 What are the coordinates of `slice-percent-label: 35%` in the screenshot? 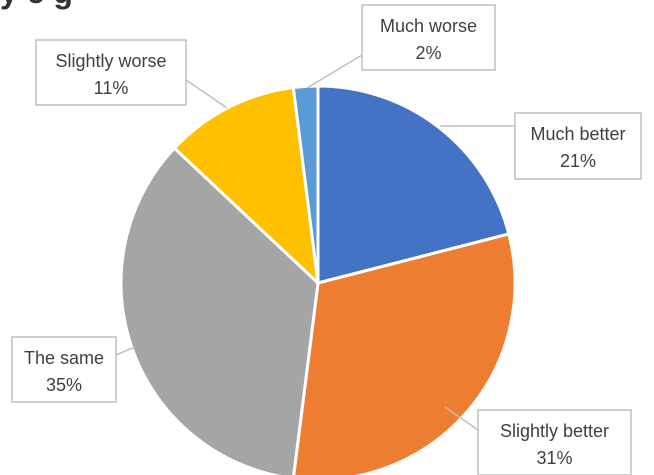 It's located at (64, 385).